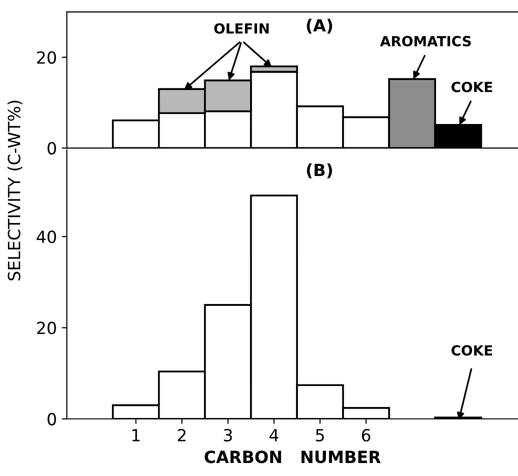 The height and width of the screenshot is (476, 518). What do you see at coordinates (46, 237) in the screenshot?
I see `y-tick-label: 40` at bounding box center [46, 237].